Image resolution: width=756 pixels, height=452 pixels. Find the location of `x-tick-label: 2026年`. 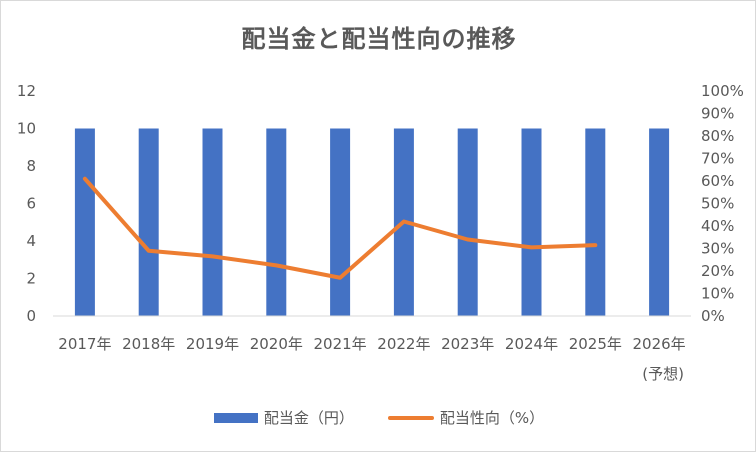

x-tick-label: 2026年 is located at coordinates (659, 344).